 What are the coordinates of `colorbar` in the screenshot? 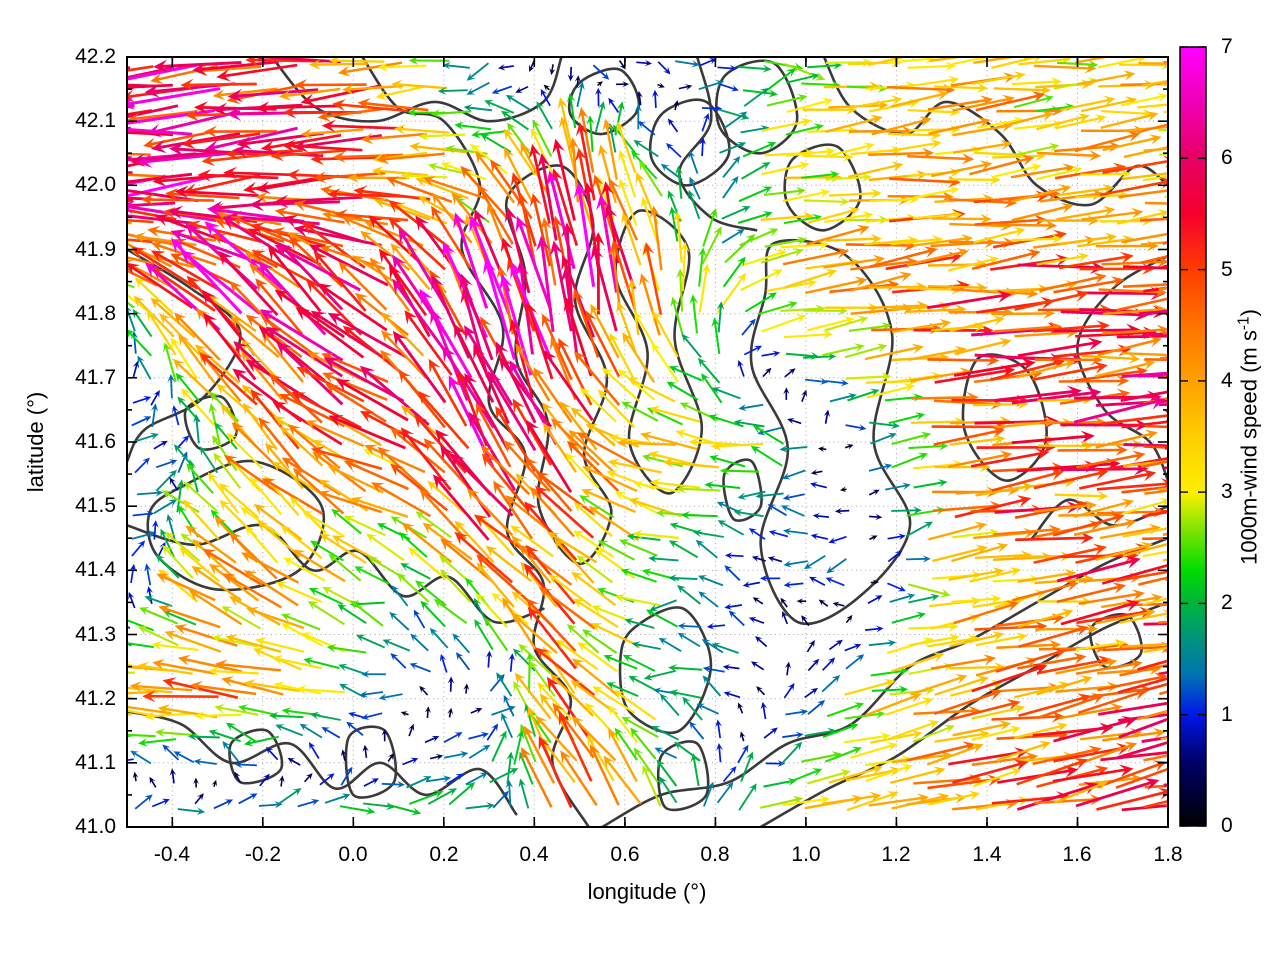 It's located at (1193, 436).